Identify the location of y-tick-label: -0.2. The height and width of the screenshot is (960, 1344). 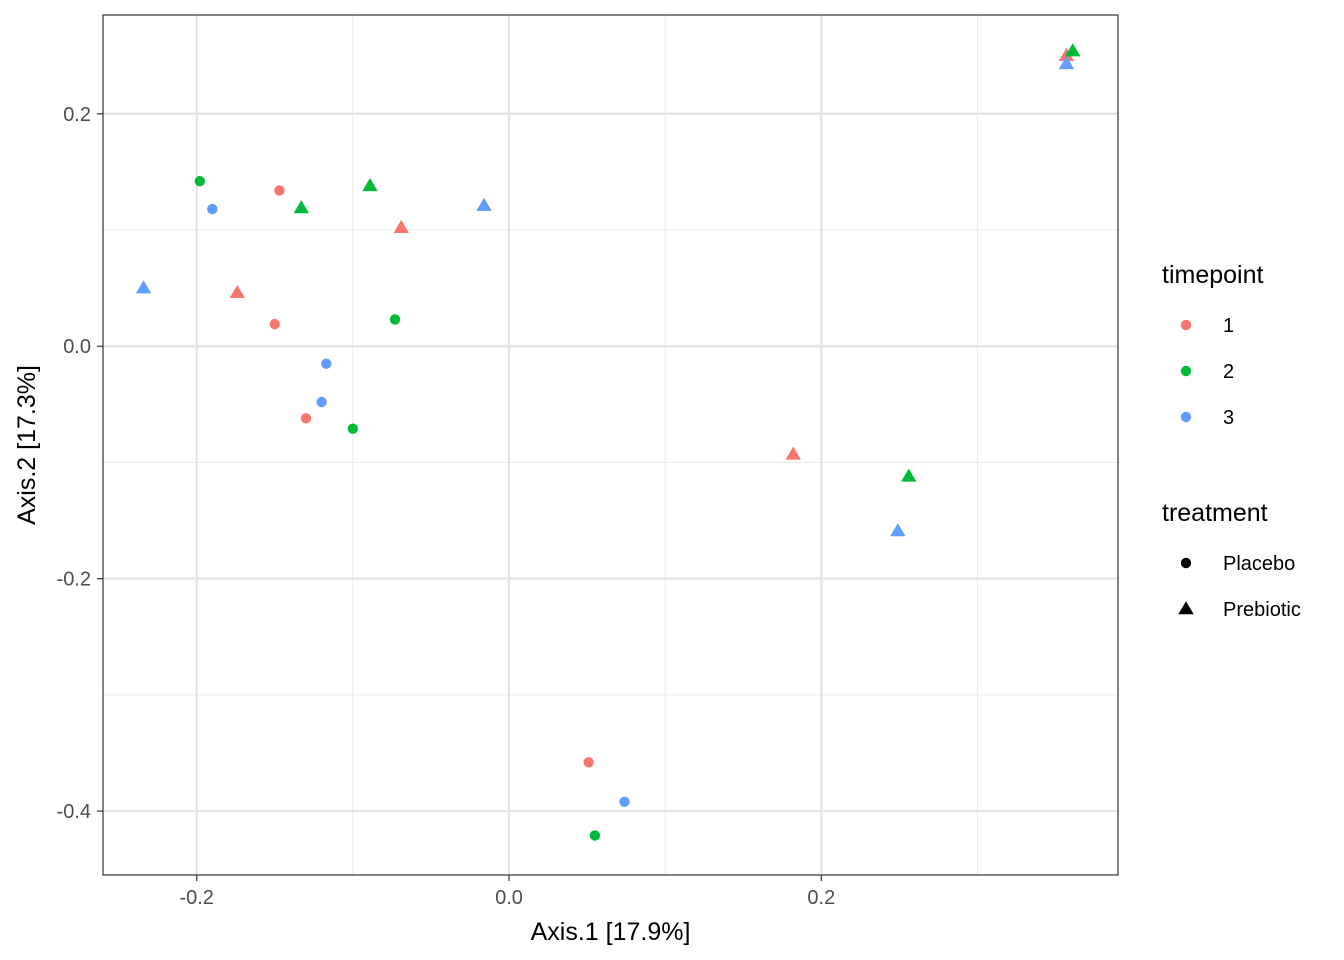
(74, 580).